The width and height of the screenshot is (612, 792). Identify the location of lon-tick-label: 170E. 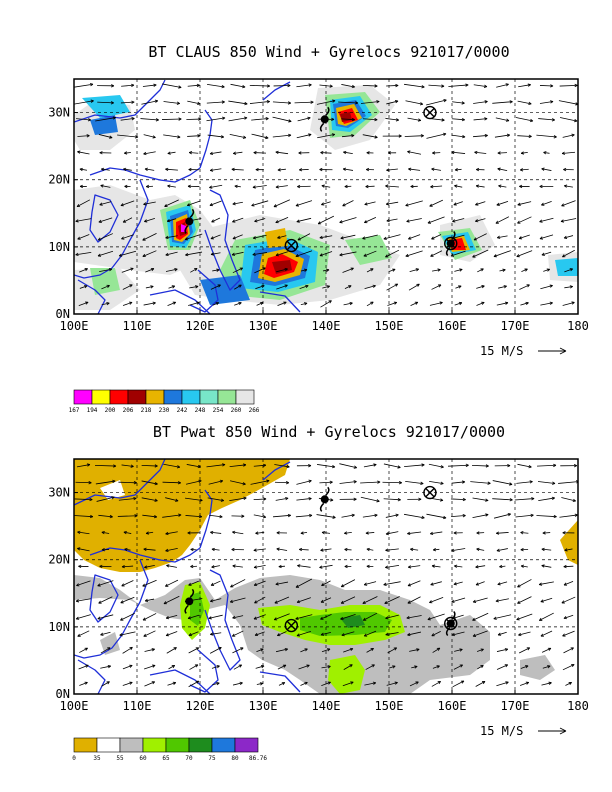
(515, 326).